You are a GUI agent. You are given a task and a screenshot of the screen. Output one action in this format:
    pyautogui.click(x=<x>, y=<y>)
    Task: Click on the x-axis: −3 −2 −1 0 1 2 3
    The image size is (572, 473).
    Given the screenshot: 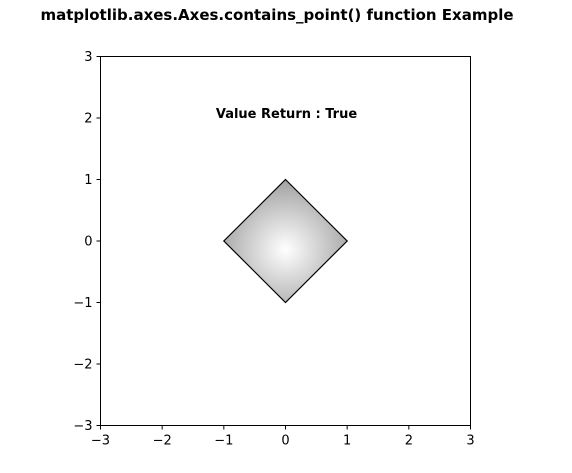 What is the action you would take?
    pyautogui.click(x=283, y=437)
    